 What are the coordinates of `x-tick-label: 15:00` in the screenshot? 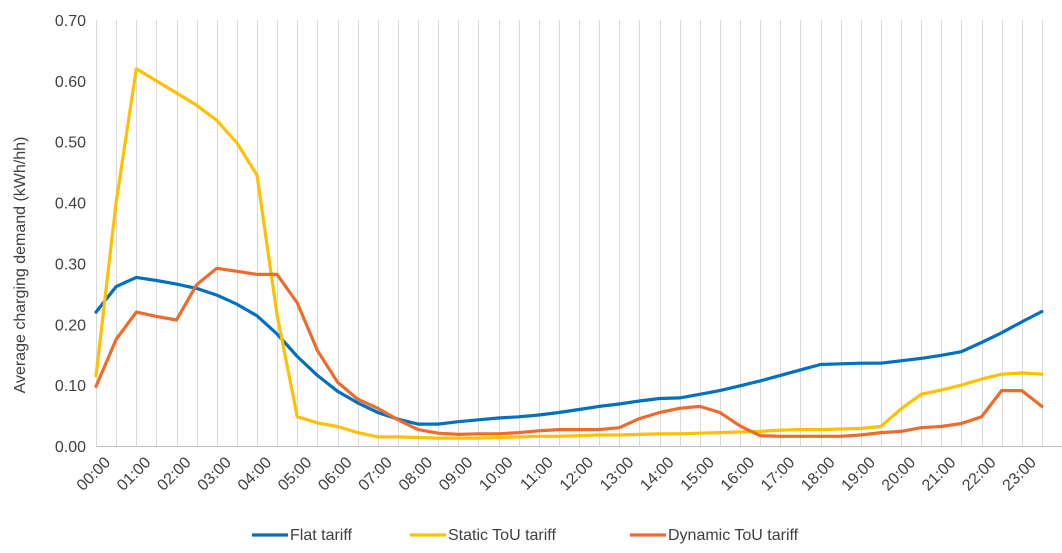 It's located at (698, 474).